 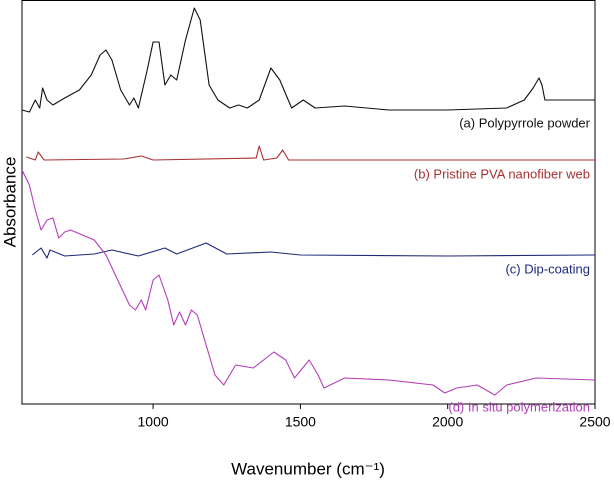 I want to click on x-tick-label: 1000, so click(x=153, y=422).